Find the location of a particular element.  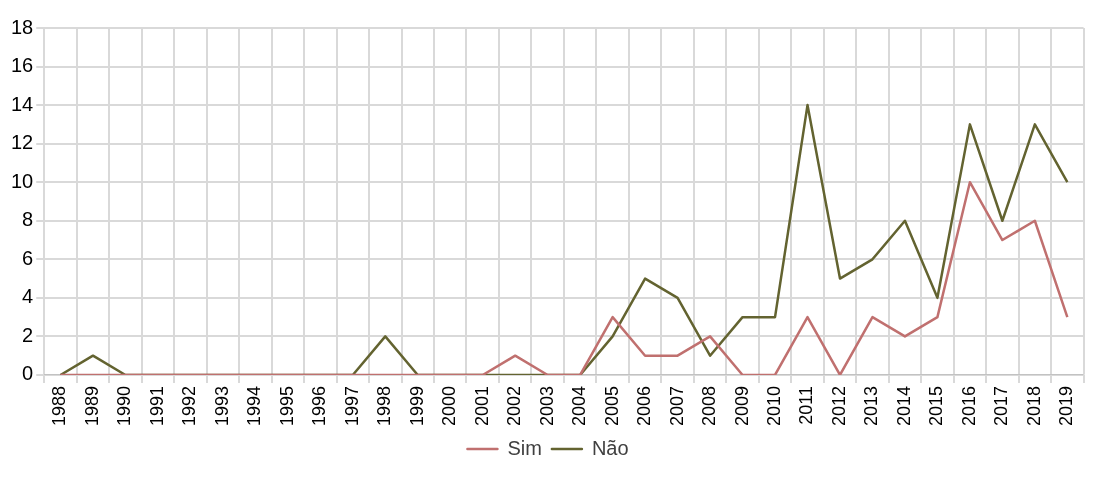

x-tick-label: 1990 is located at coordinates (124, 405).